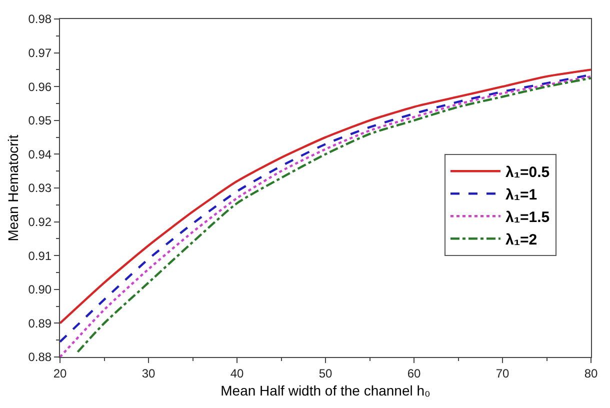 The image size is (610, 408). What do you see at coordinates (40, 87) in the screenshot?
I see `y-tick-label: 0.96` at bounding box center [40, 87].